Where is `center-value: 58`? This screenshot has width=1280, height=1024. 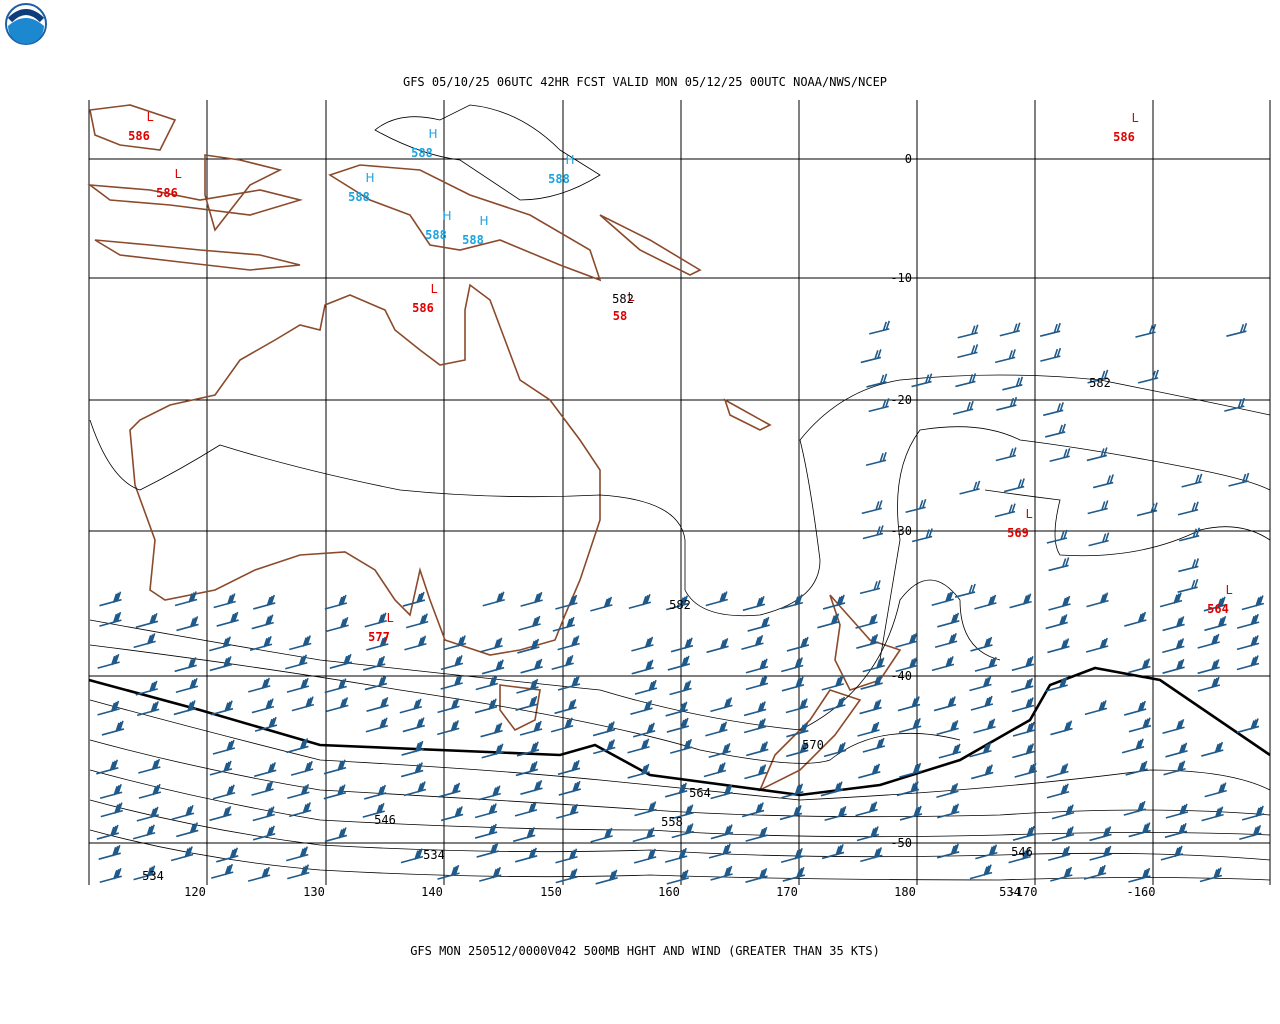 center-value: 58 is located at coordinates (620, 316).